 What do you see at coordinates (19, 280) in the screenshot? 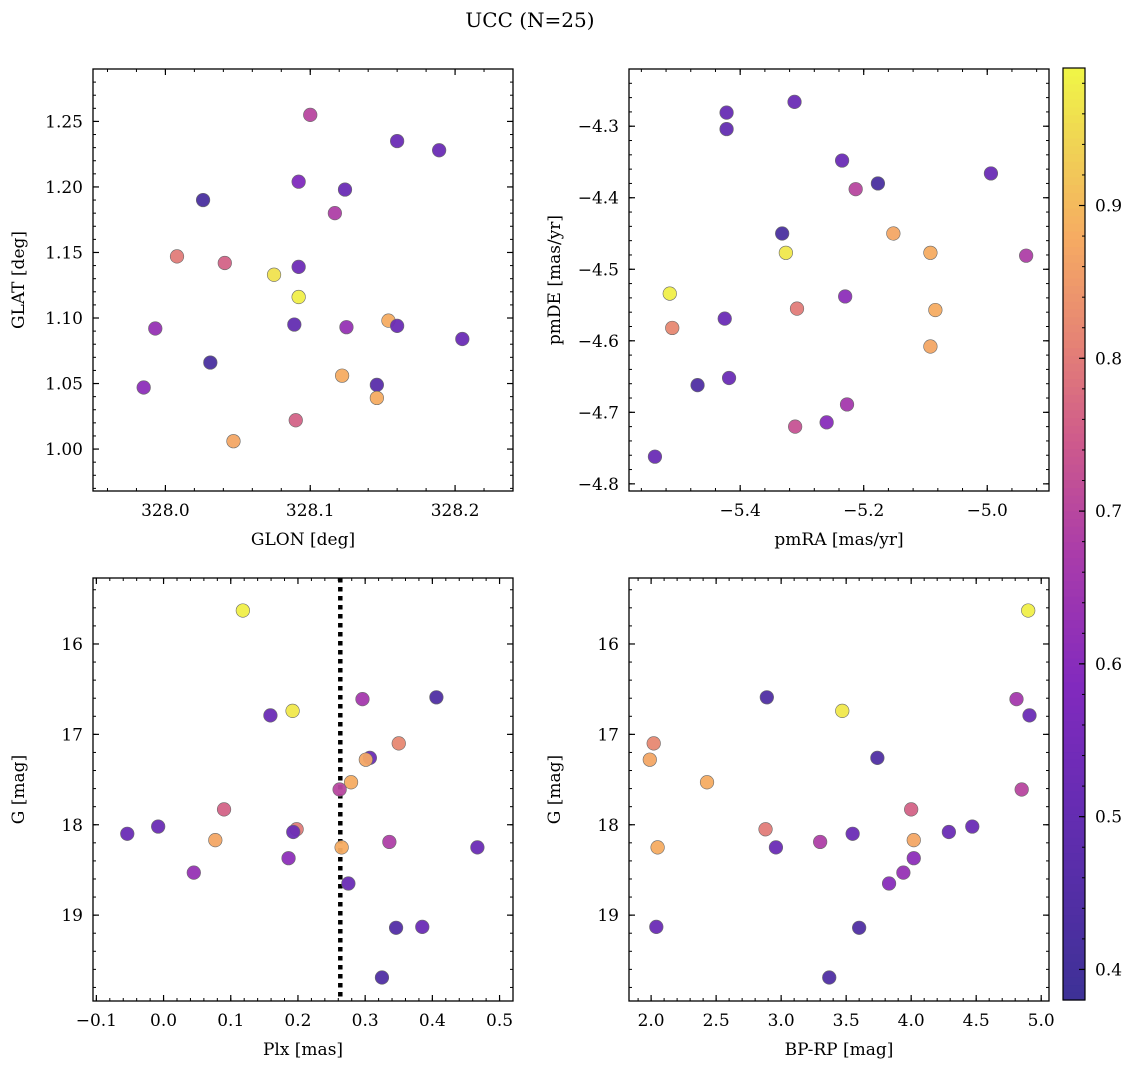
I see `y-axis-label: GLAT [deg]` at bounding box center [19, 280].